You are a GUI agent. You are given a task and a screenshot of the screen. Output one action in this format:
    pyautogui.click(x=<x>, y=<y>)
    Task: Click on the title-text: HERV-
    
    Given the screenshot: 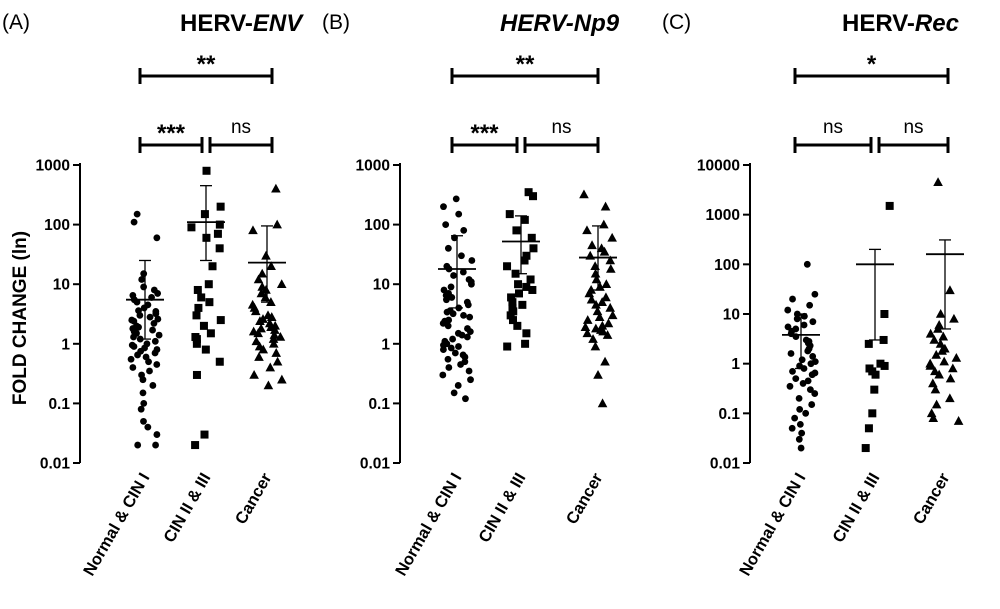 What is the action you would take?
    pyautogui.click(x=878, y=23)
    